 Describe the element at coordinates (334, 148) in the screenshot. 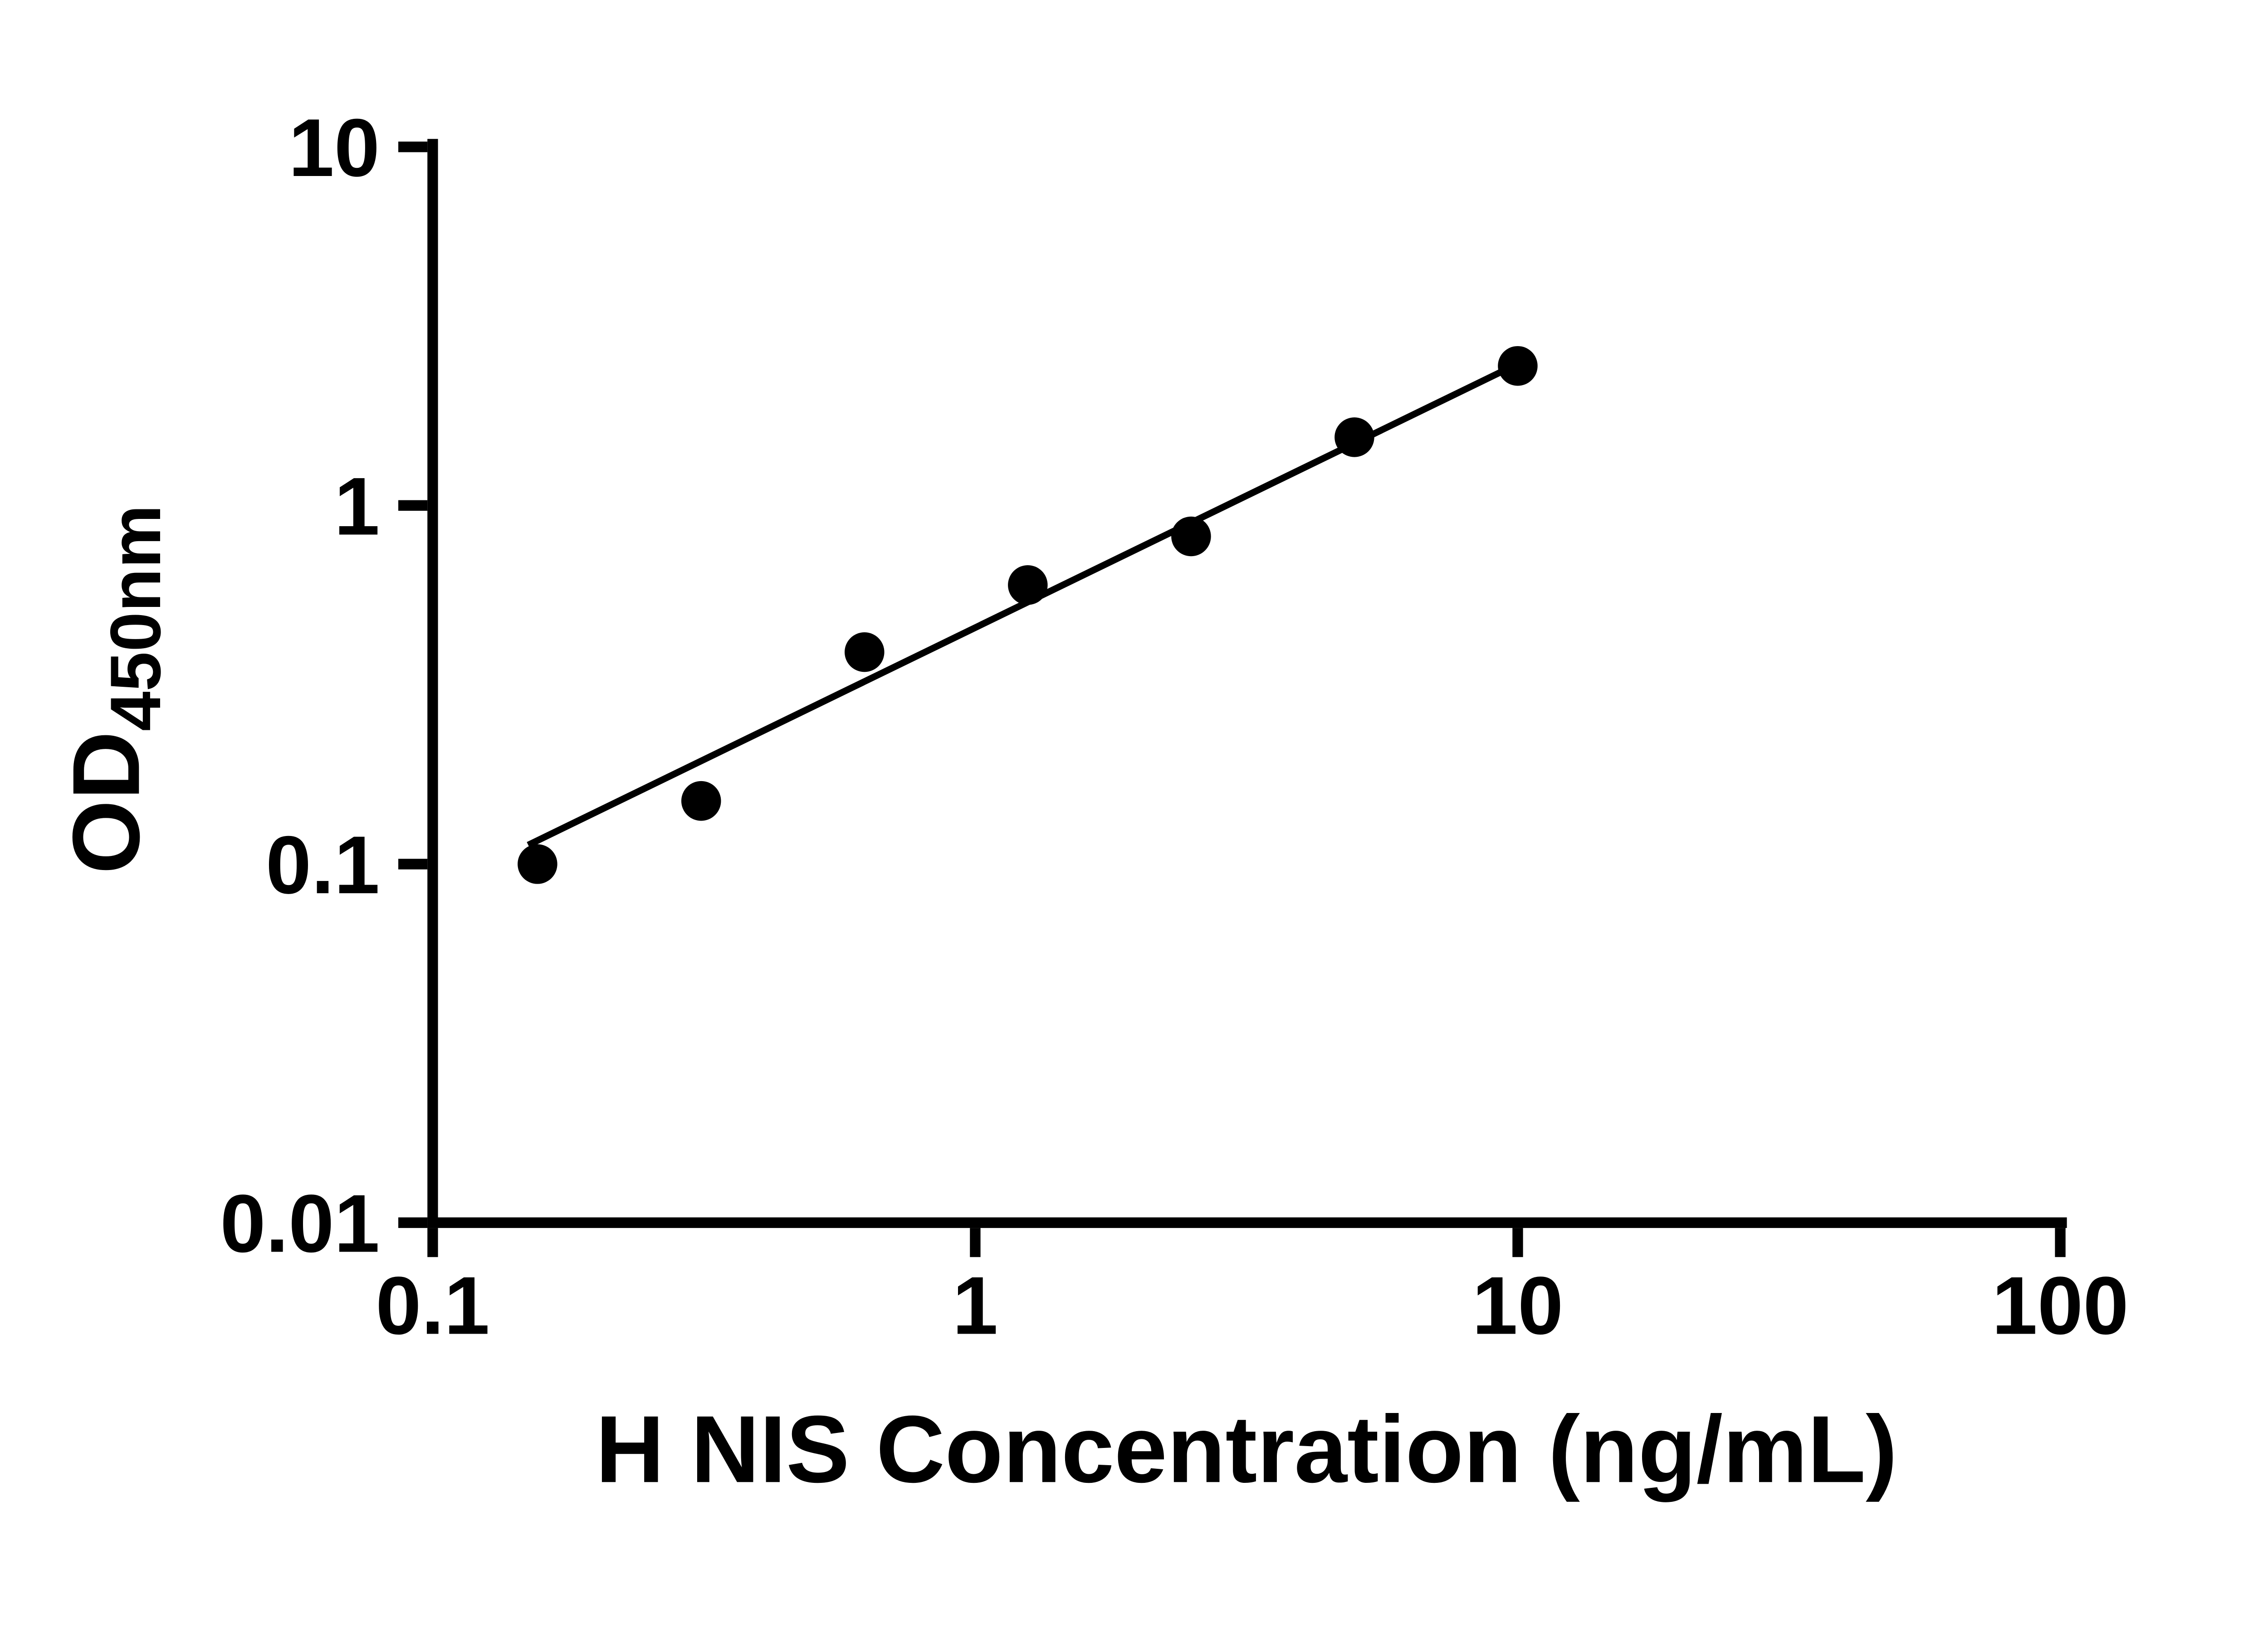

I see `y-tick-label: 10` at that location.